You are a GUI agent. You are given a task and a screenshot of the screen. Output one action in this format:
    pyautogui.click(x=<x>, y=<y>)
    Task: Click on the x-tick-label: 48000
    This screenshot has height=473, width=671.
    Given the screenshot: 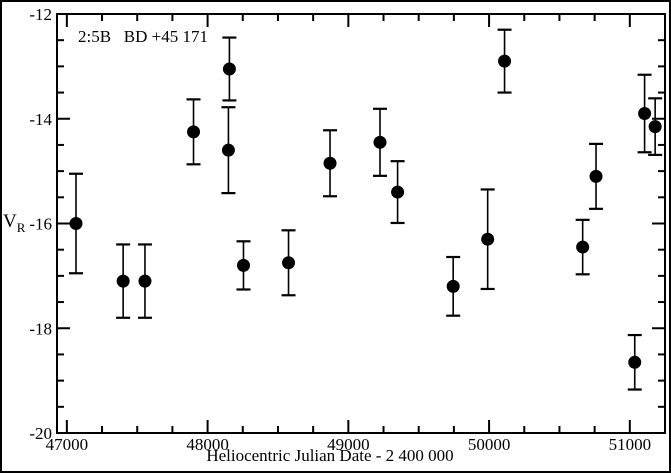 What is the action you would take?
    pyautogui.click(x=207, y=444)
    